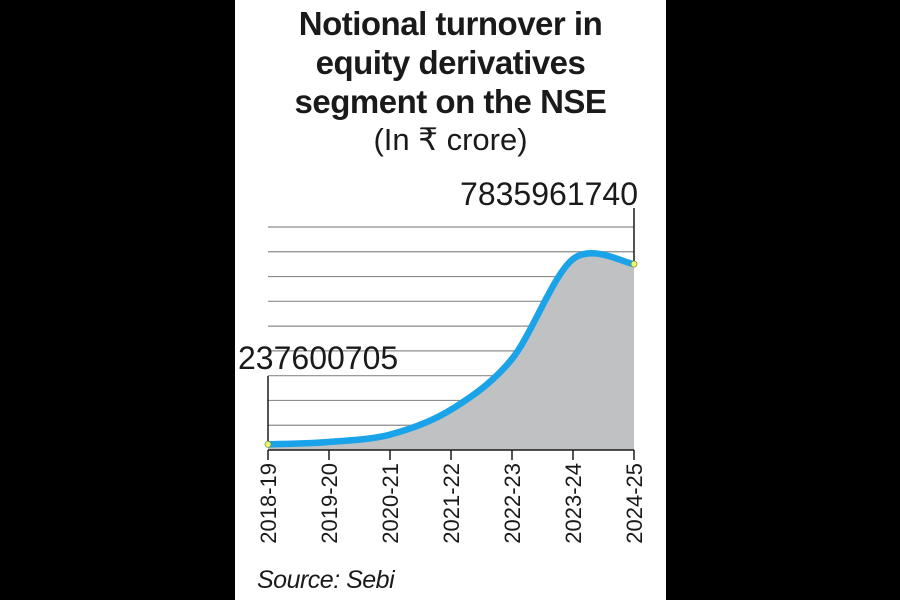 Image resolution: width=900 pixels, height=600 pixels. What do you see at coordinates (451, 503) in the screenshot?
I see `x-tick-label: 2021-22` at bounding box center [451, 503].